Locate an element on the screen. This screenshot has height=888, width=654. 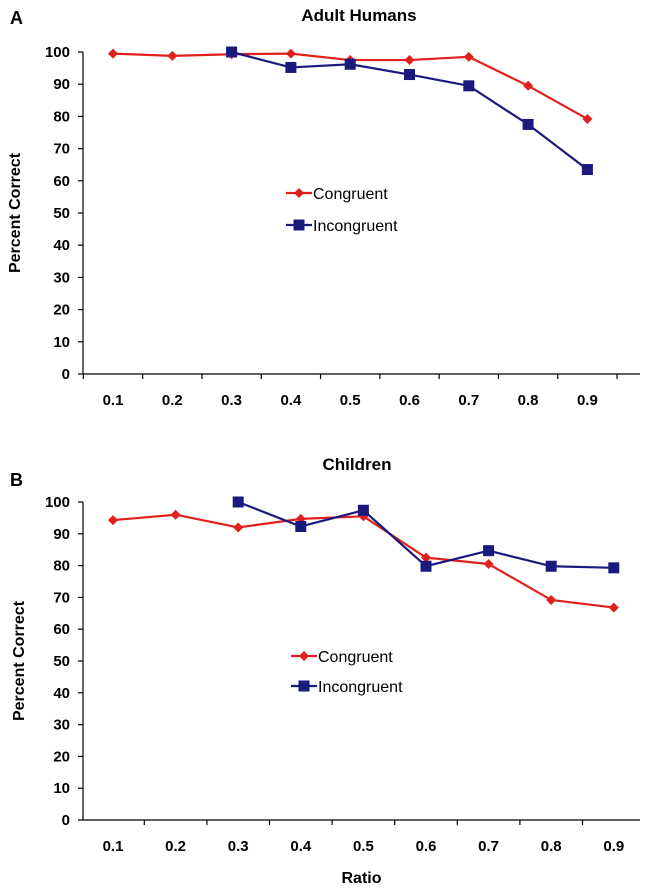
x-axis-label: Ratio is located at coordinates (362, 878).